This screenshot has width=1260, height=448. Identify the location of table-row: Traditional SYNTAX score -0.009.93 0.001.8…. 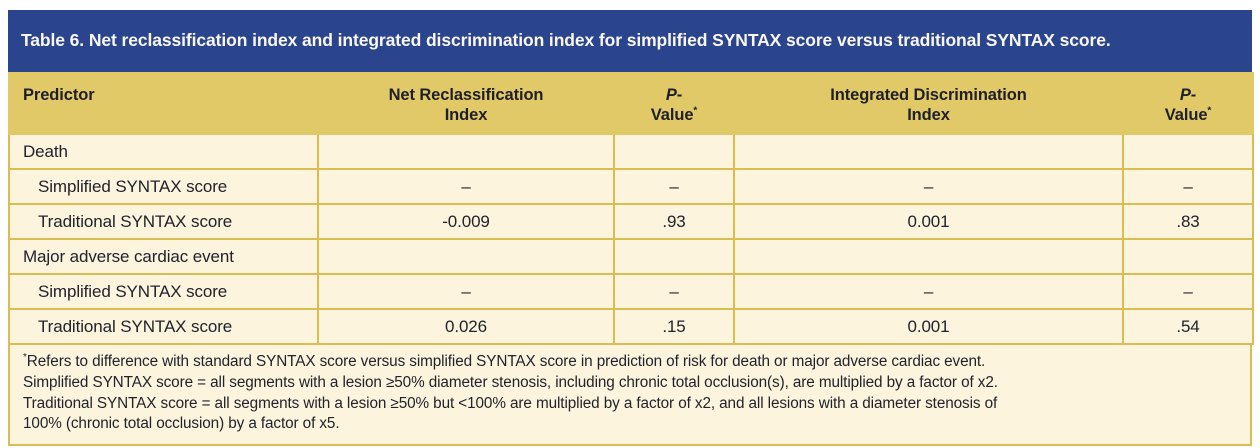
(631, 221).